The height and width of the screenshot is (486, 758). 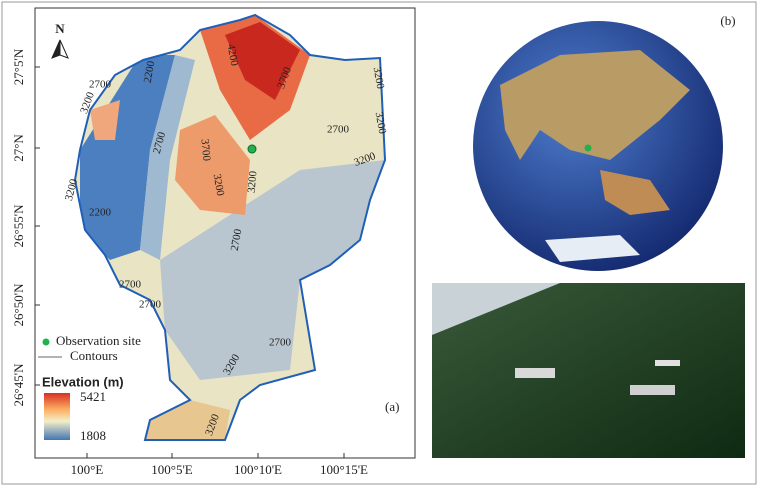 What do you see at coordinates (18, 226) in the screenshot?
I see `latitude-label: 26°55'N` at bounding box center [18, 226].